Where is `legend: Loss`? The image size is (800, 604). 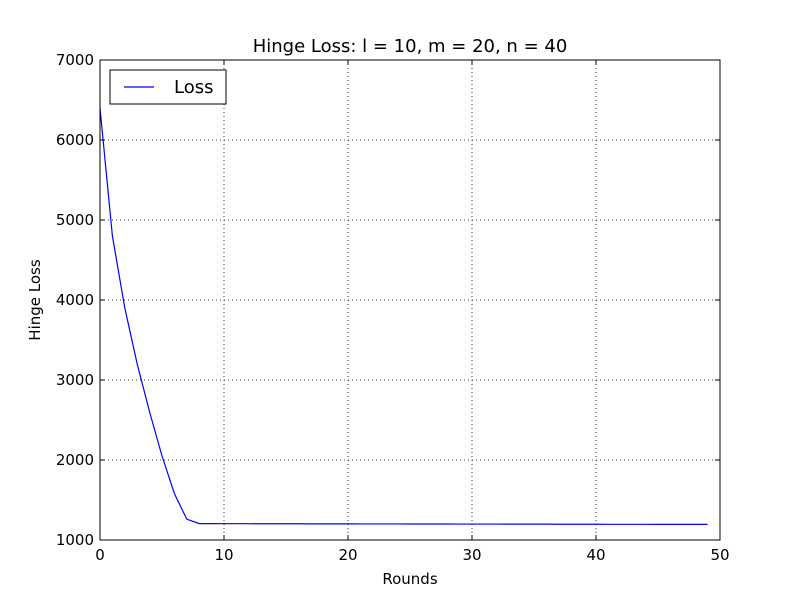 legend: Loss is located at coordinates (168, 87).